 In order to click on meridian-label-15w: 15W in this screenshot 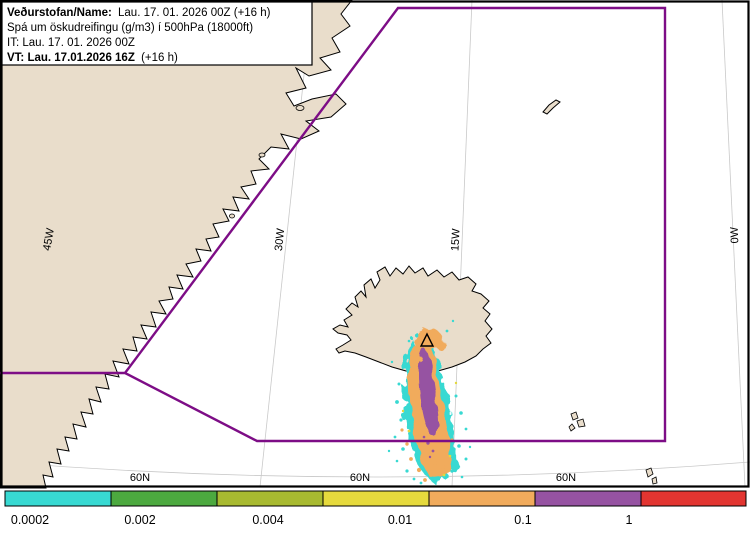, I will do `click(455, 240)`.